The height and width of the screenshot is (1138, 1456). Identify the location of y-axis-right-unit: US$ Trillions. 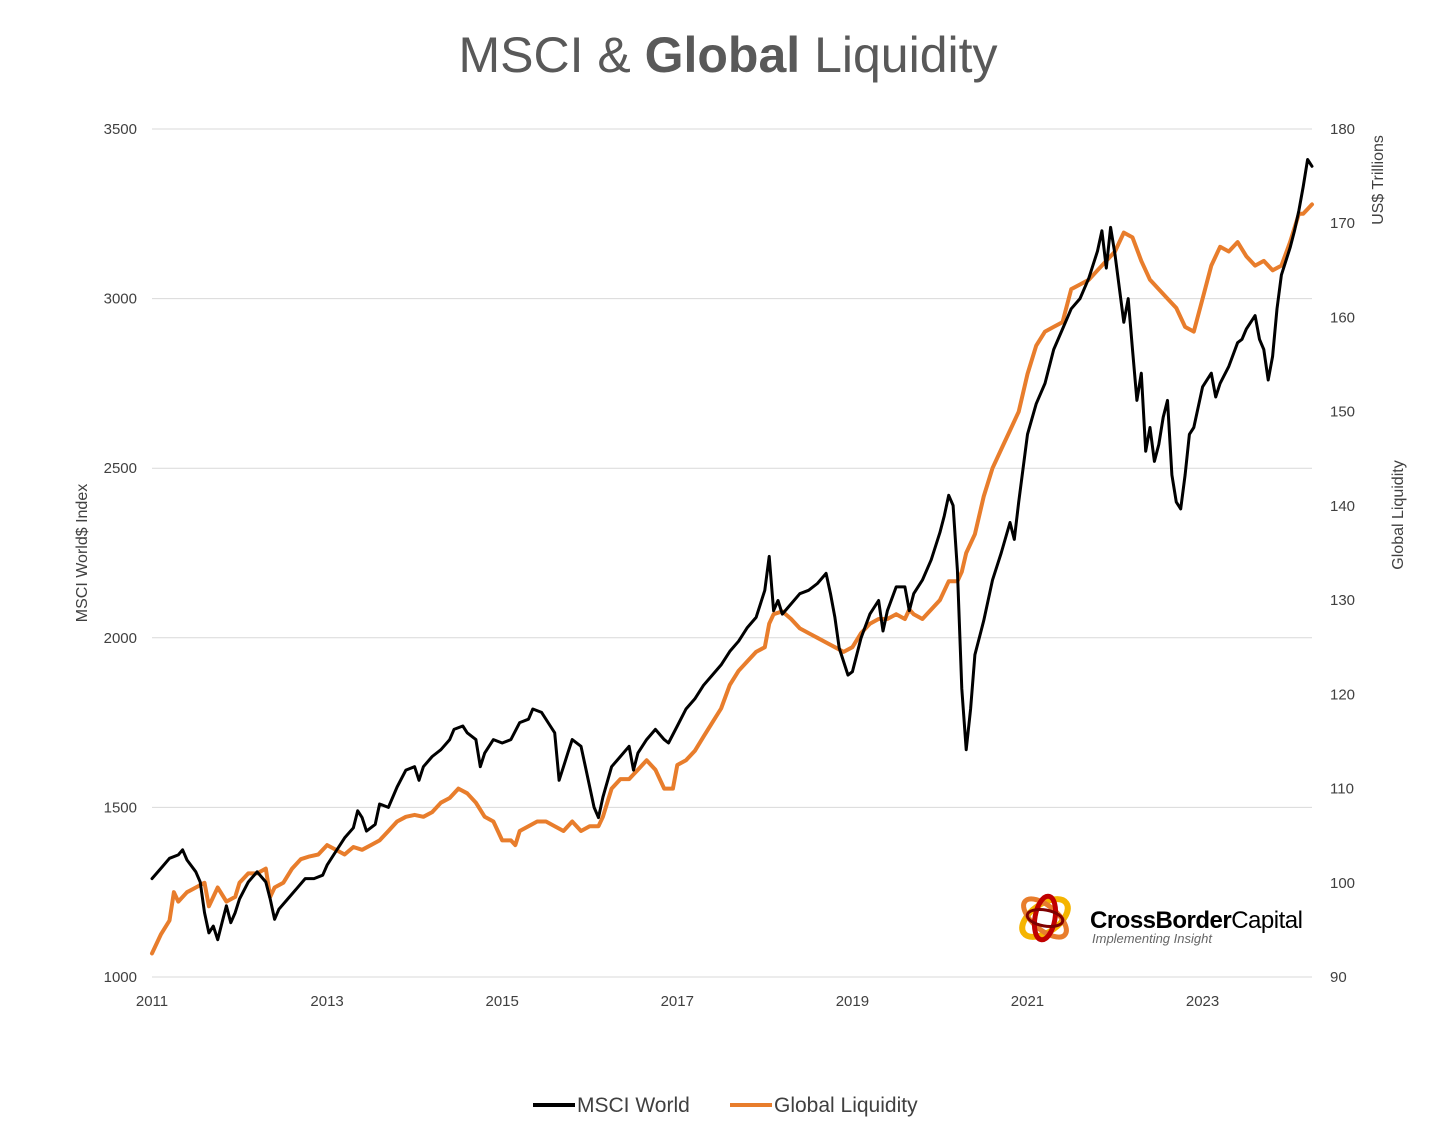
(1378, 180).